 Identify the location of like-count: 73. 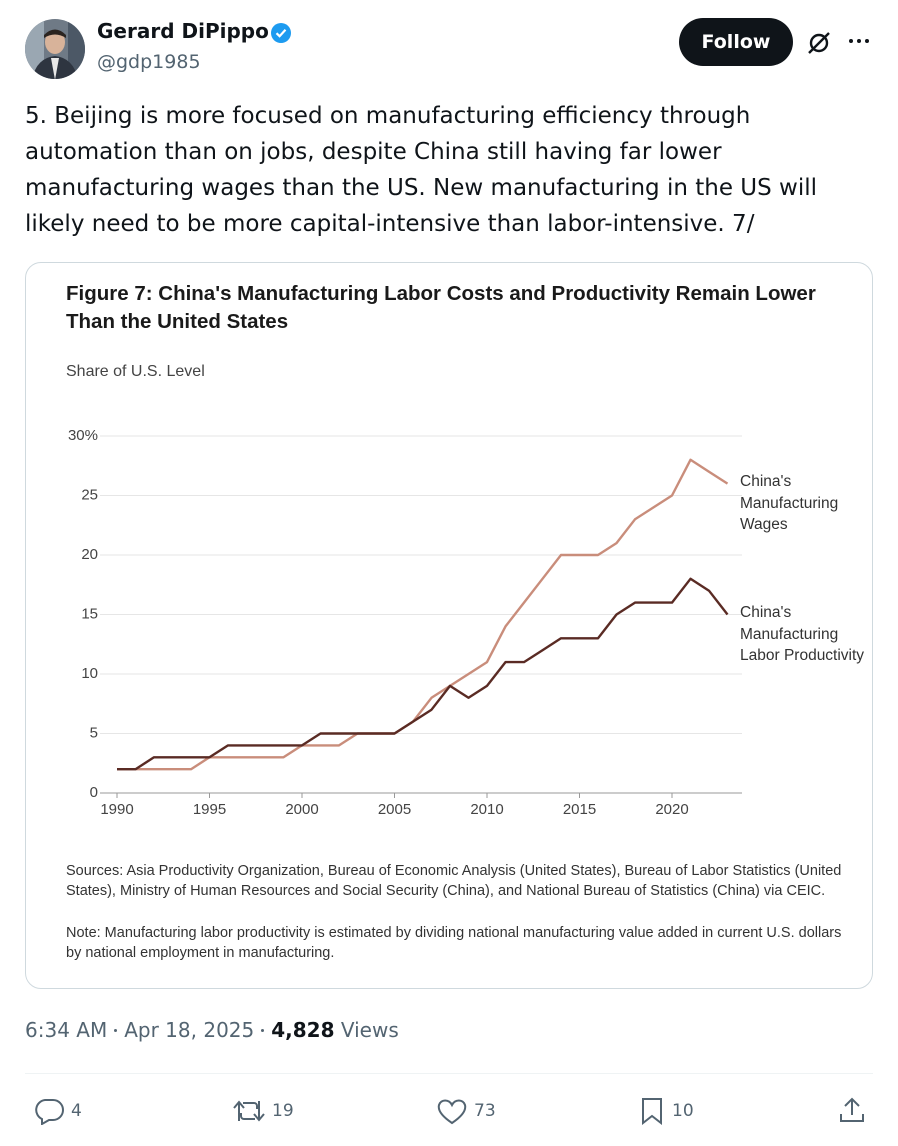
(485, 1111).